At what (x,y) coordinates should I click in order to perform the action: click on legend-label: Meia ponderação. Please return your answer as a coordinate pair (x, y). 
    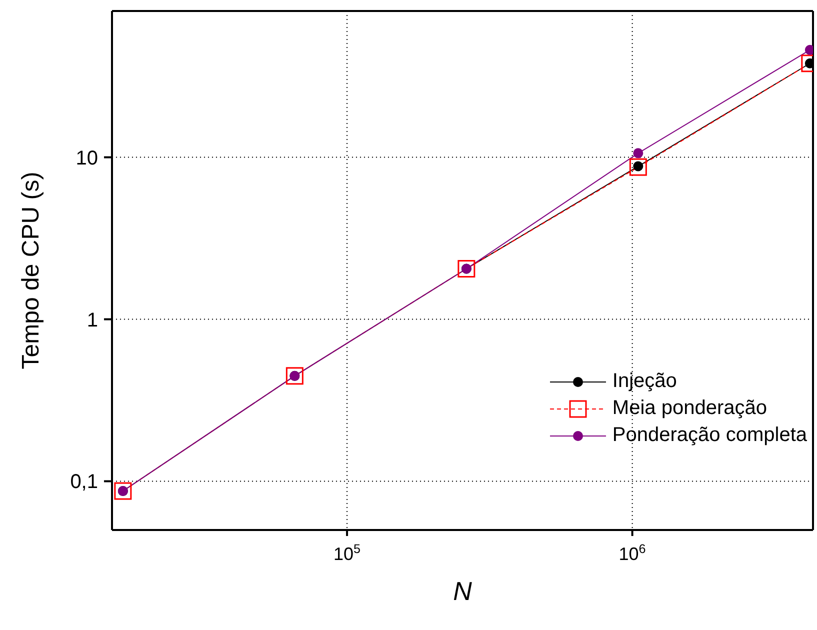
    Looking at the image, I should click on (689, 408).